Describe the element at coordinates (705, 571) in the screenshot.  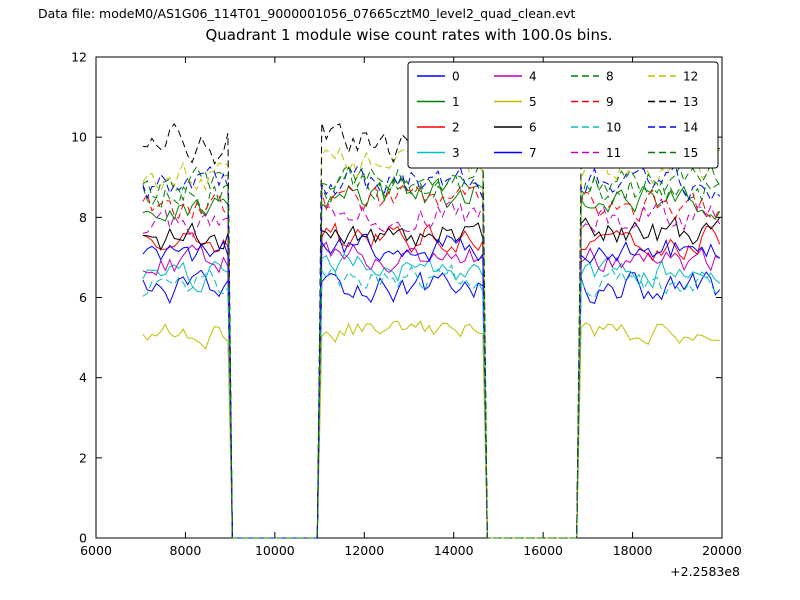
I see `x-axis-offset-label: +2.2583e8` at that location.